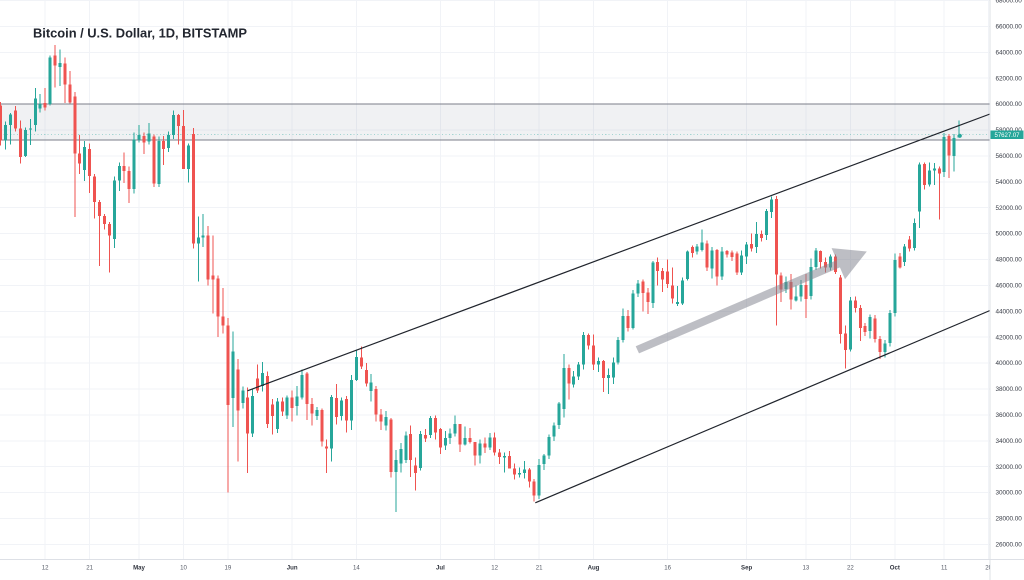  I want to click on svg-text: 44000.00, so click(1009, 311).